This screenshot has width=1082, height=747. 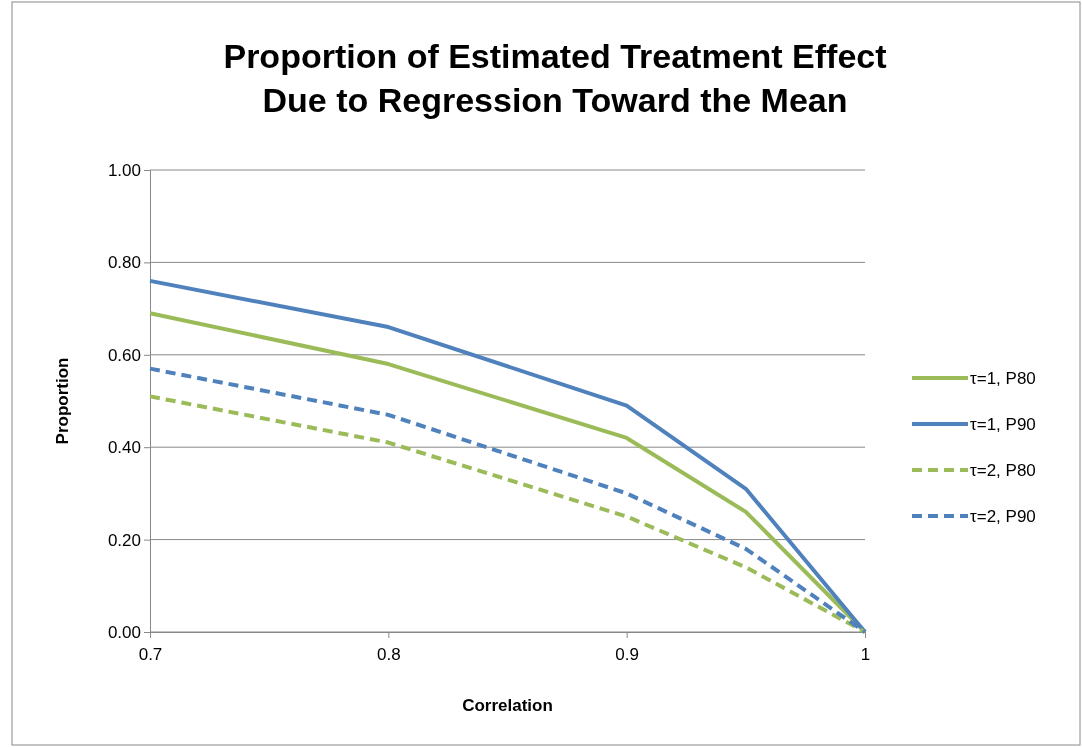 What do you see at coordinates (865, 654) in the screenshot?
I see `x-tick-label: 1` at bounding box center [865, 654].